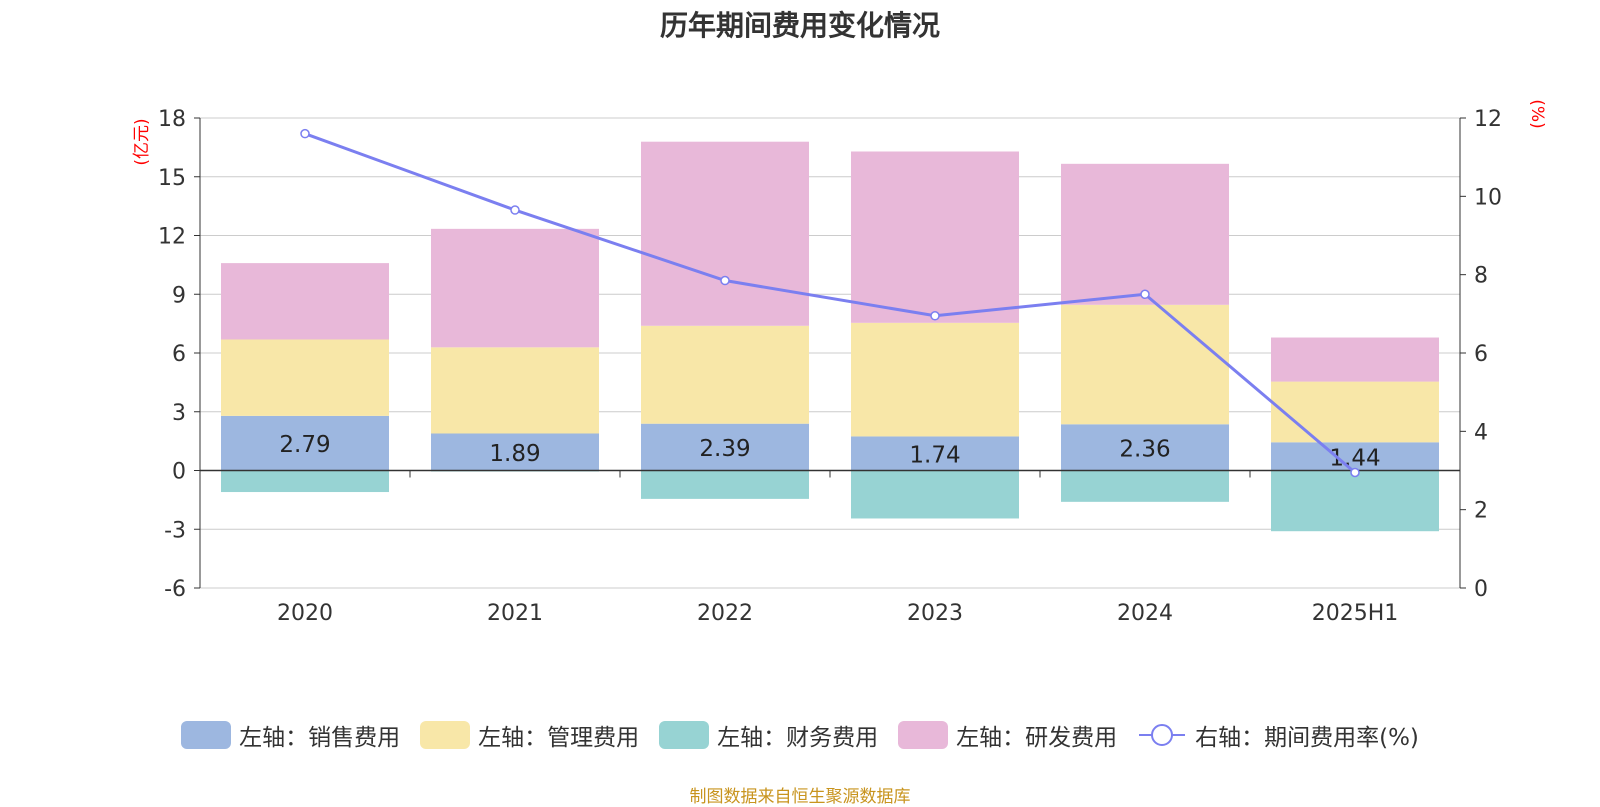 The image size is (1600, 807). I want to click on category-label: 2022, so click(725, 613).